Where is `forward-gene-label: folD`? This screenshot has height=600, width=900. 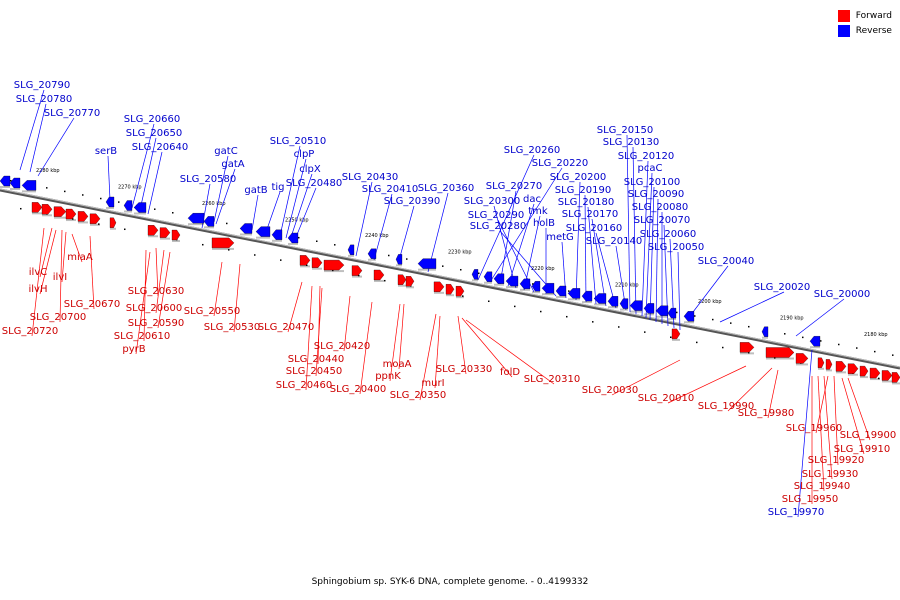 forward-gene-label: folD is located at coordinates (510, 372).